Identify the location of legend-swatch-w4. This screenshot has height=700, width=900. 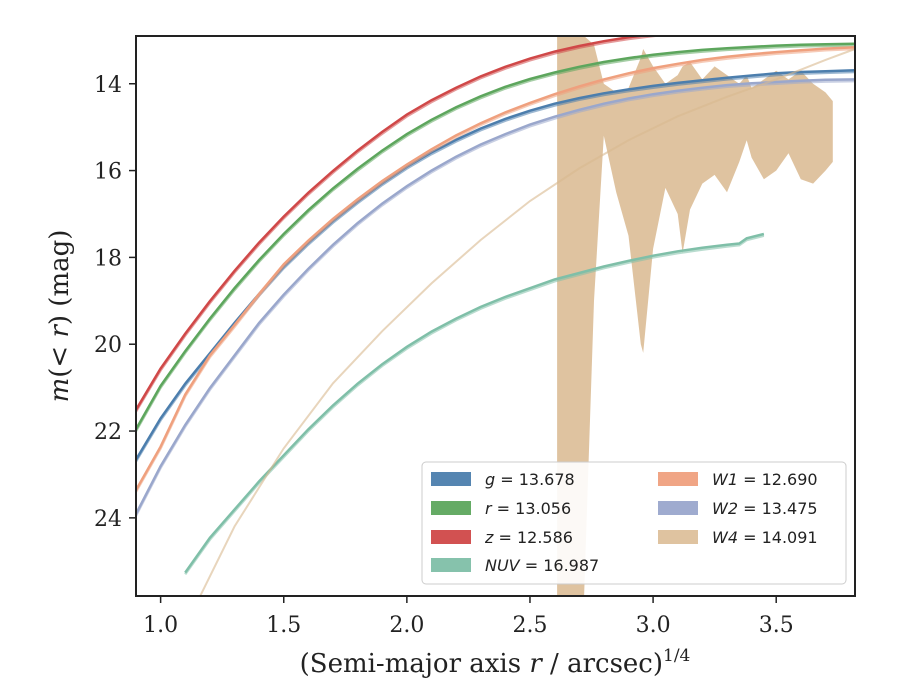
(678, 537).